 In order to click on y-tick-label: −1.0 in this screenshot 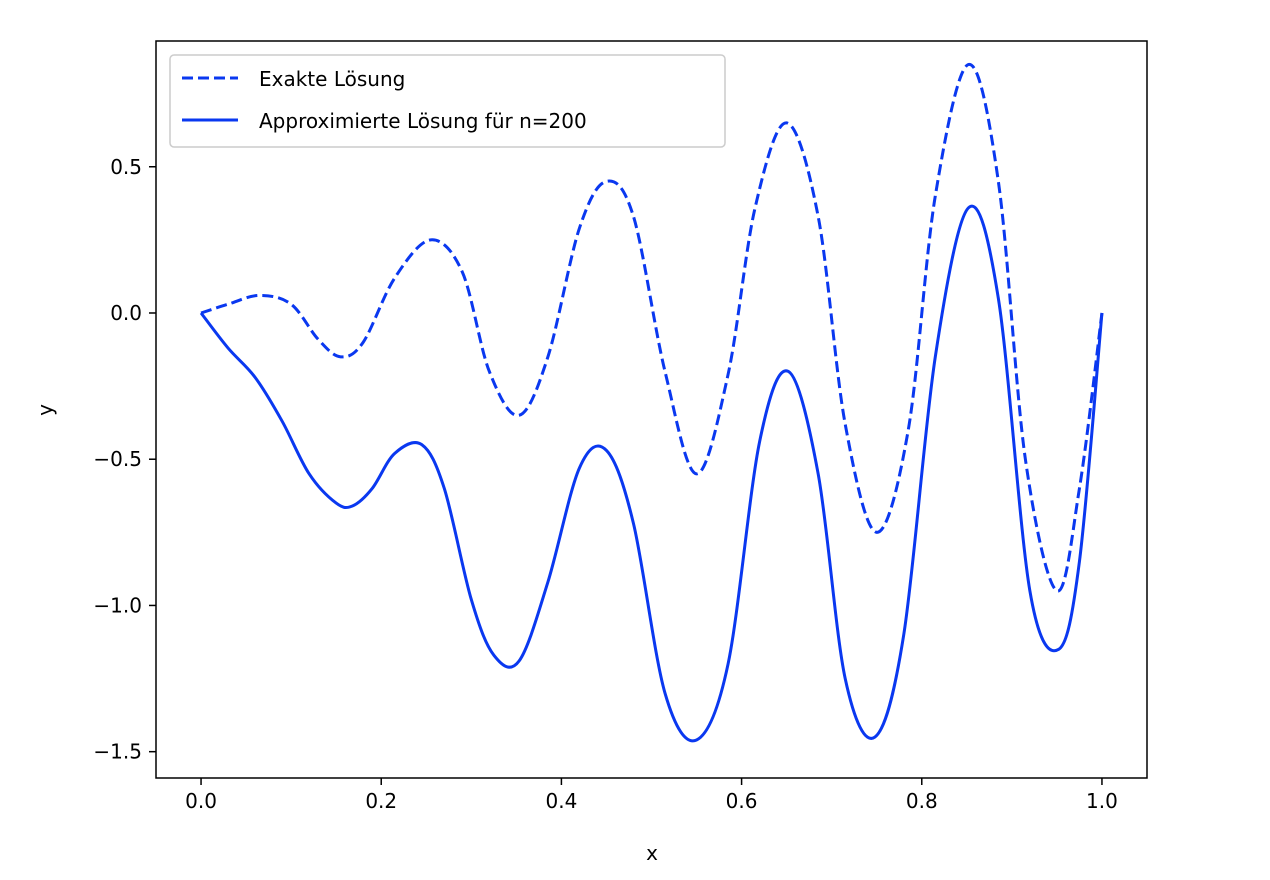, I will do `click(117, 605)`.